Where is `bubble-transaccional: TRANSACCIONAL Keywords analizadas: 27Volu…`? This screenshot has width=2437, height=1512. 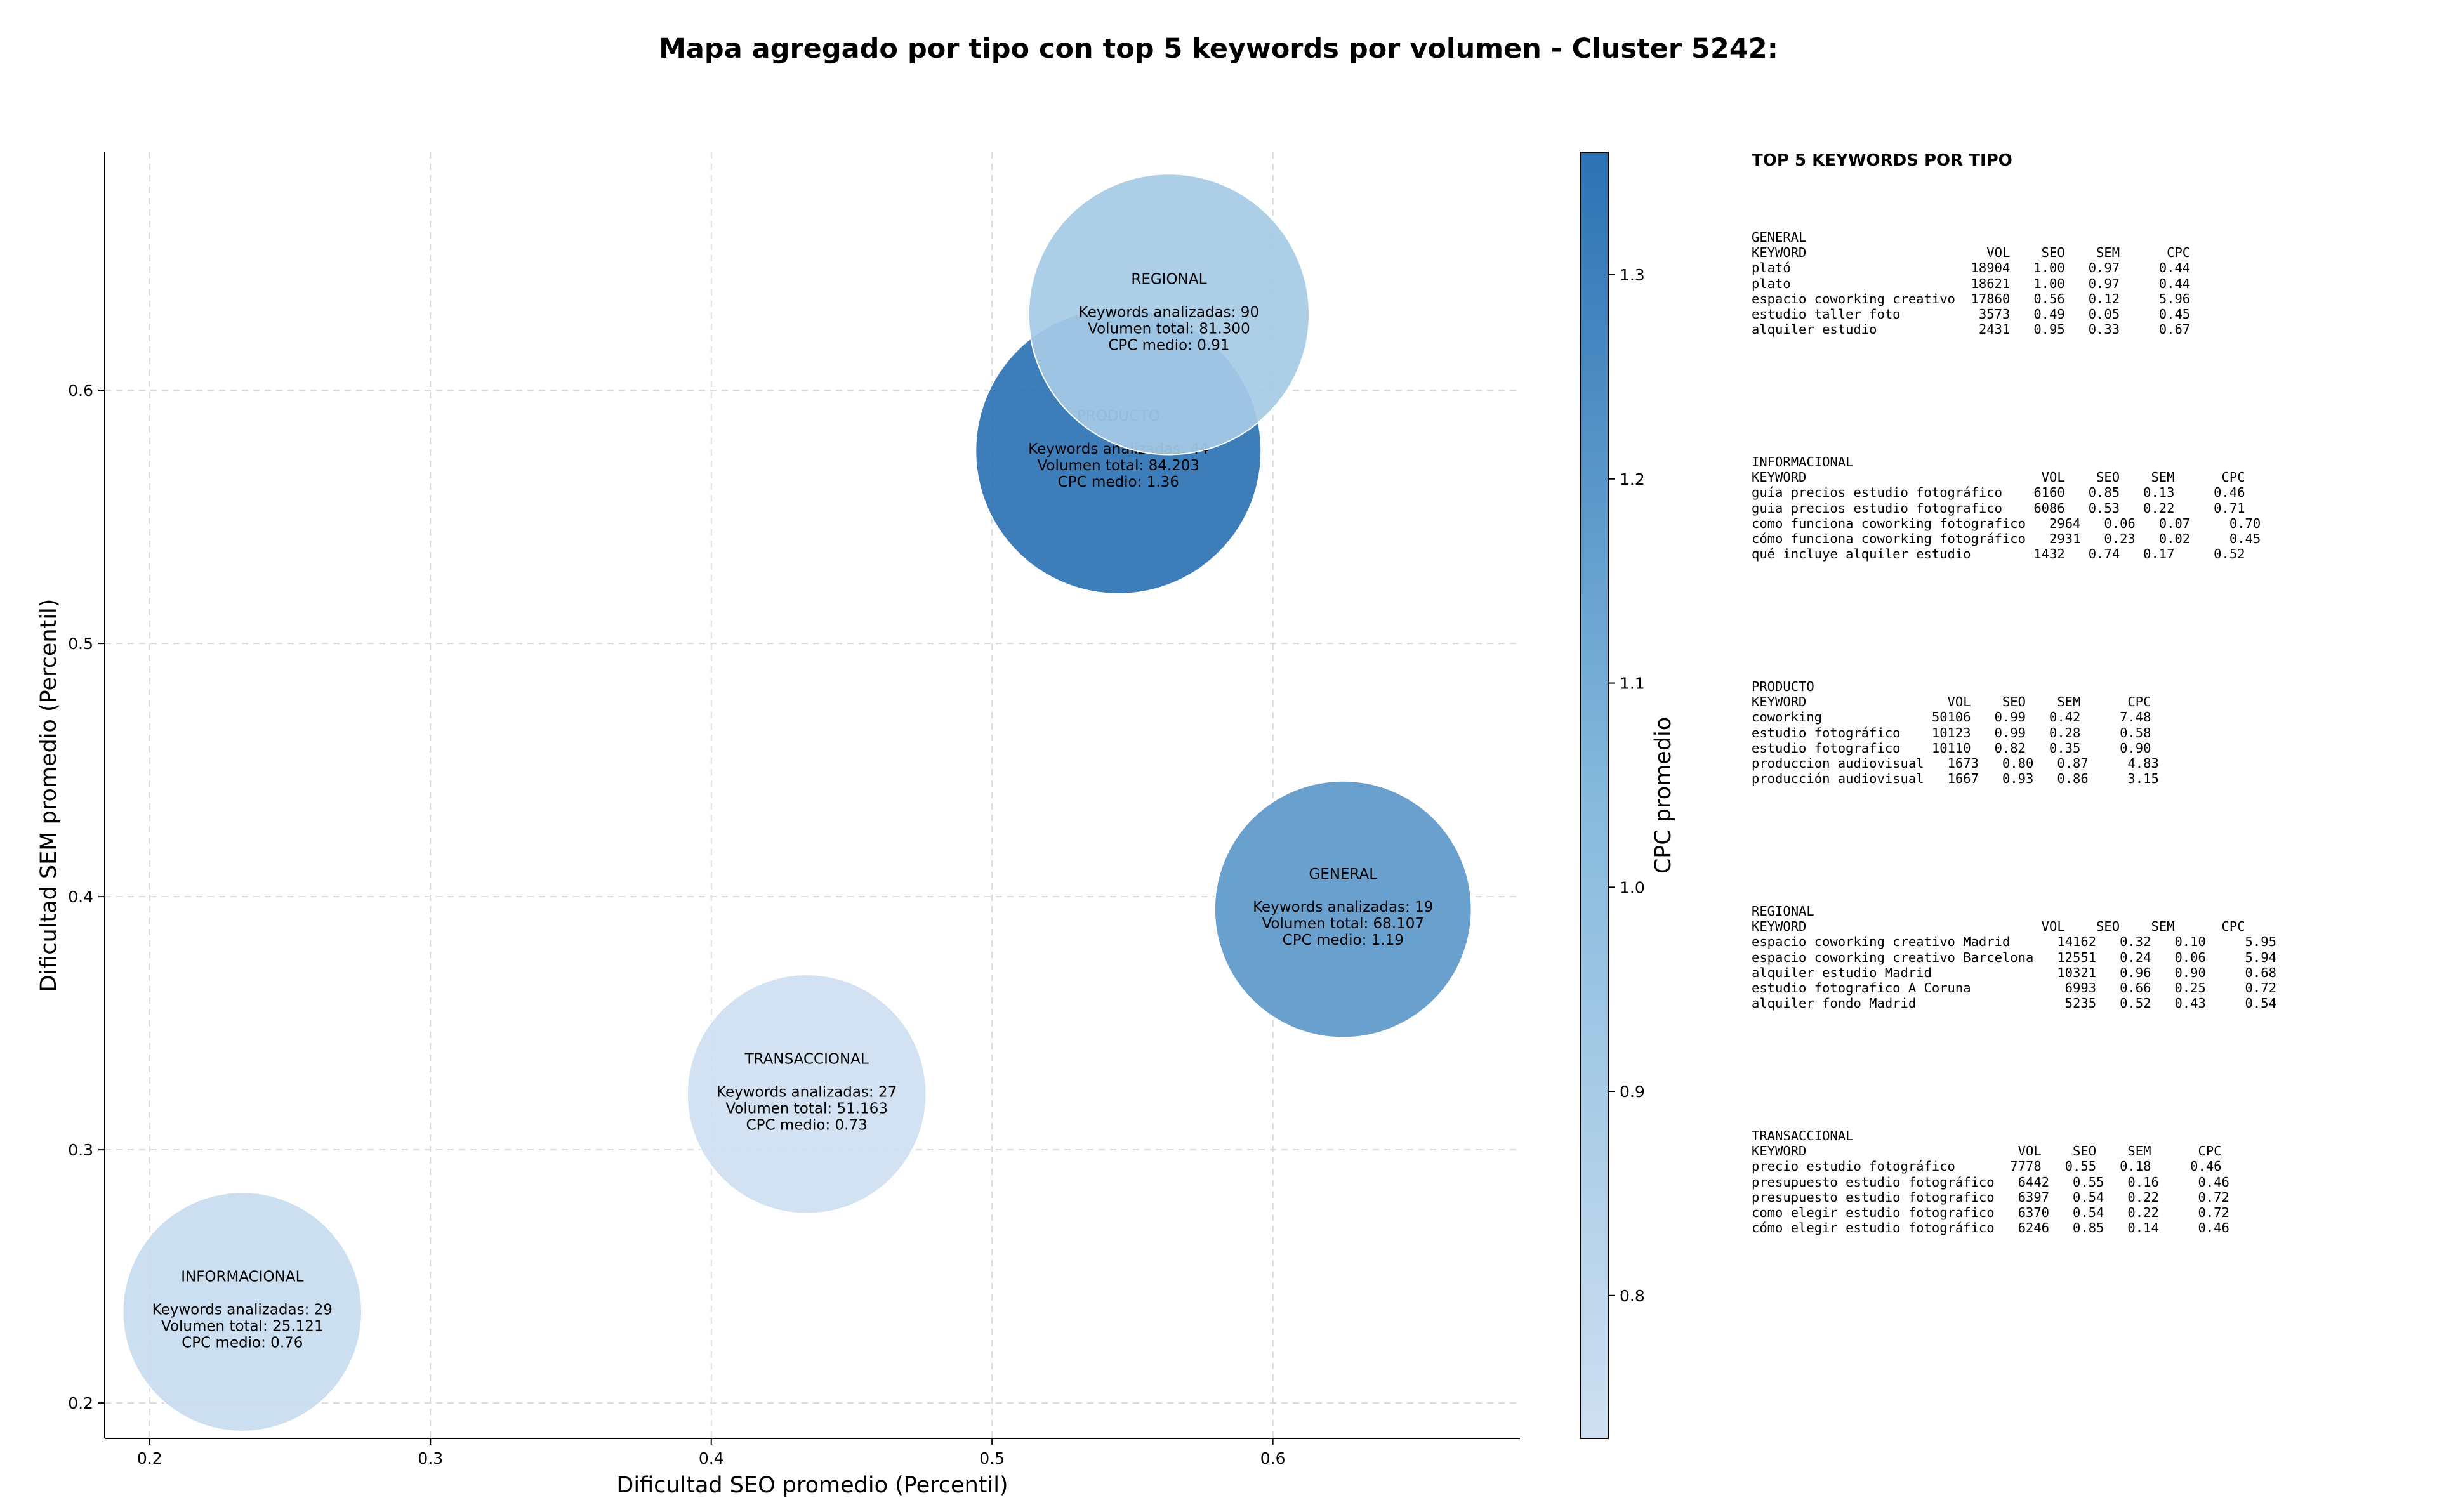 bubble-transaccional: TRANSACCIONAL Keywords analizadas: 27Volu… is located at coordinates (806, 1094).